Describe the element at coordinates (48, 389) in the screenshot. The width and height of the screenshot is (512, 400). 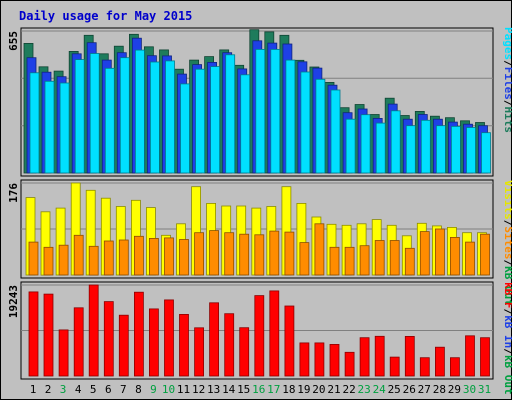
I see `day-label-2: 2` at that location.